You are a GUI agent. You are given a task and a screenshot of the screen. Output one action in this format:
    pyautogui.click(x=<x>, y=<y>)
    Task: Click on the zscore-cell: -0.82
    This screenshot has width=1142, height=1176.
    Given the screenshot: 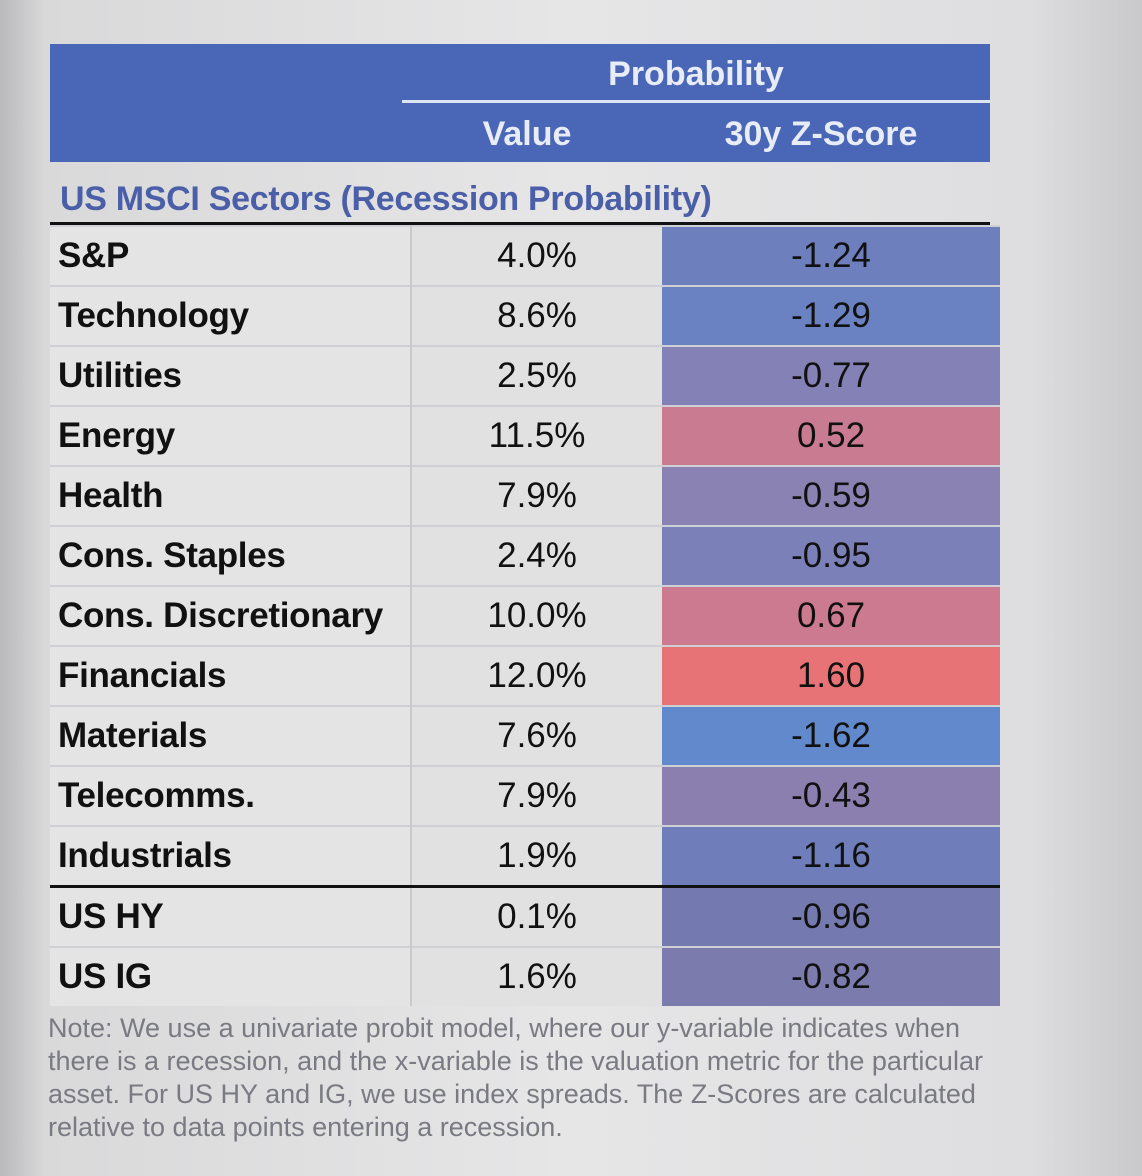 What is the action you would take?
    pyautogui.click(x=831, y=976)
    